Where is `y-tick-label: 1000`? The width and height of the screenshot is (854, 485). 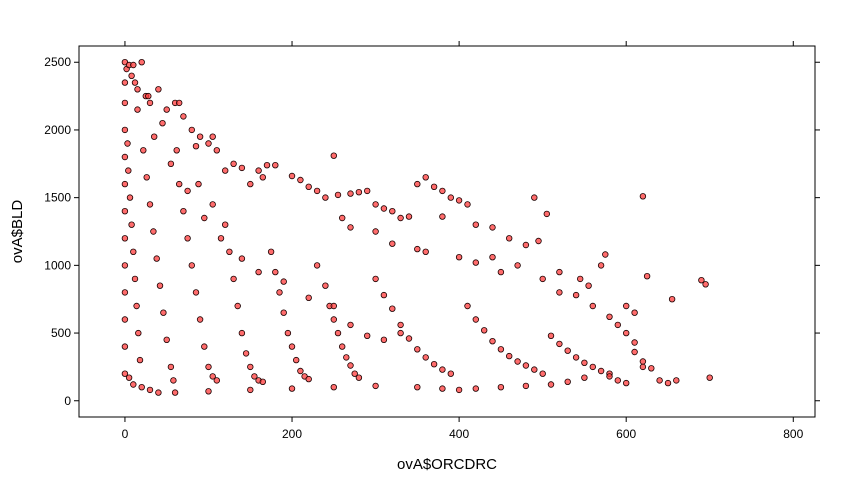
y-tick-label: 1000 is located at coordinates (57, 265).